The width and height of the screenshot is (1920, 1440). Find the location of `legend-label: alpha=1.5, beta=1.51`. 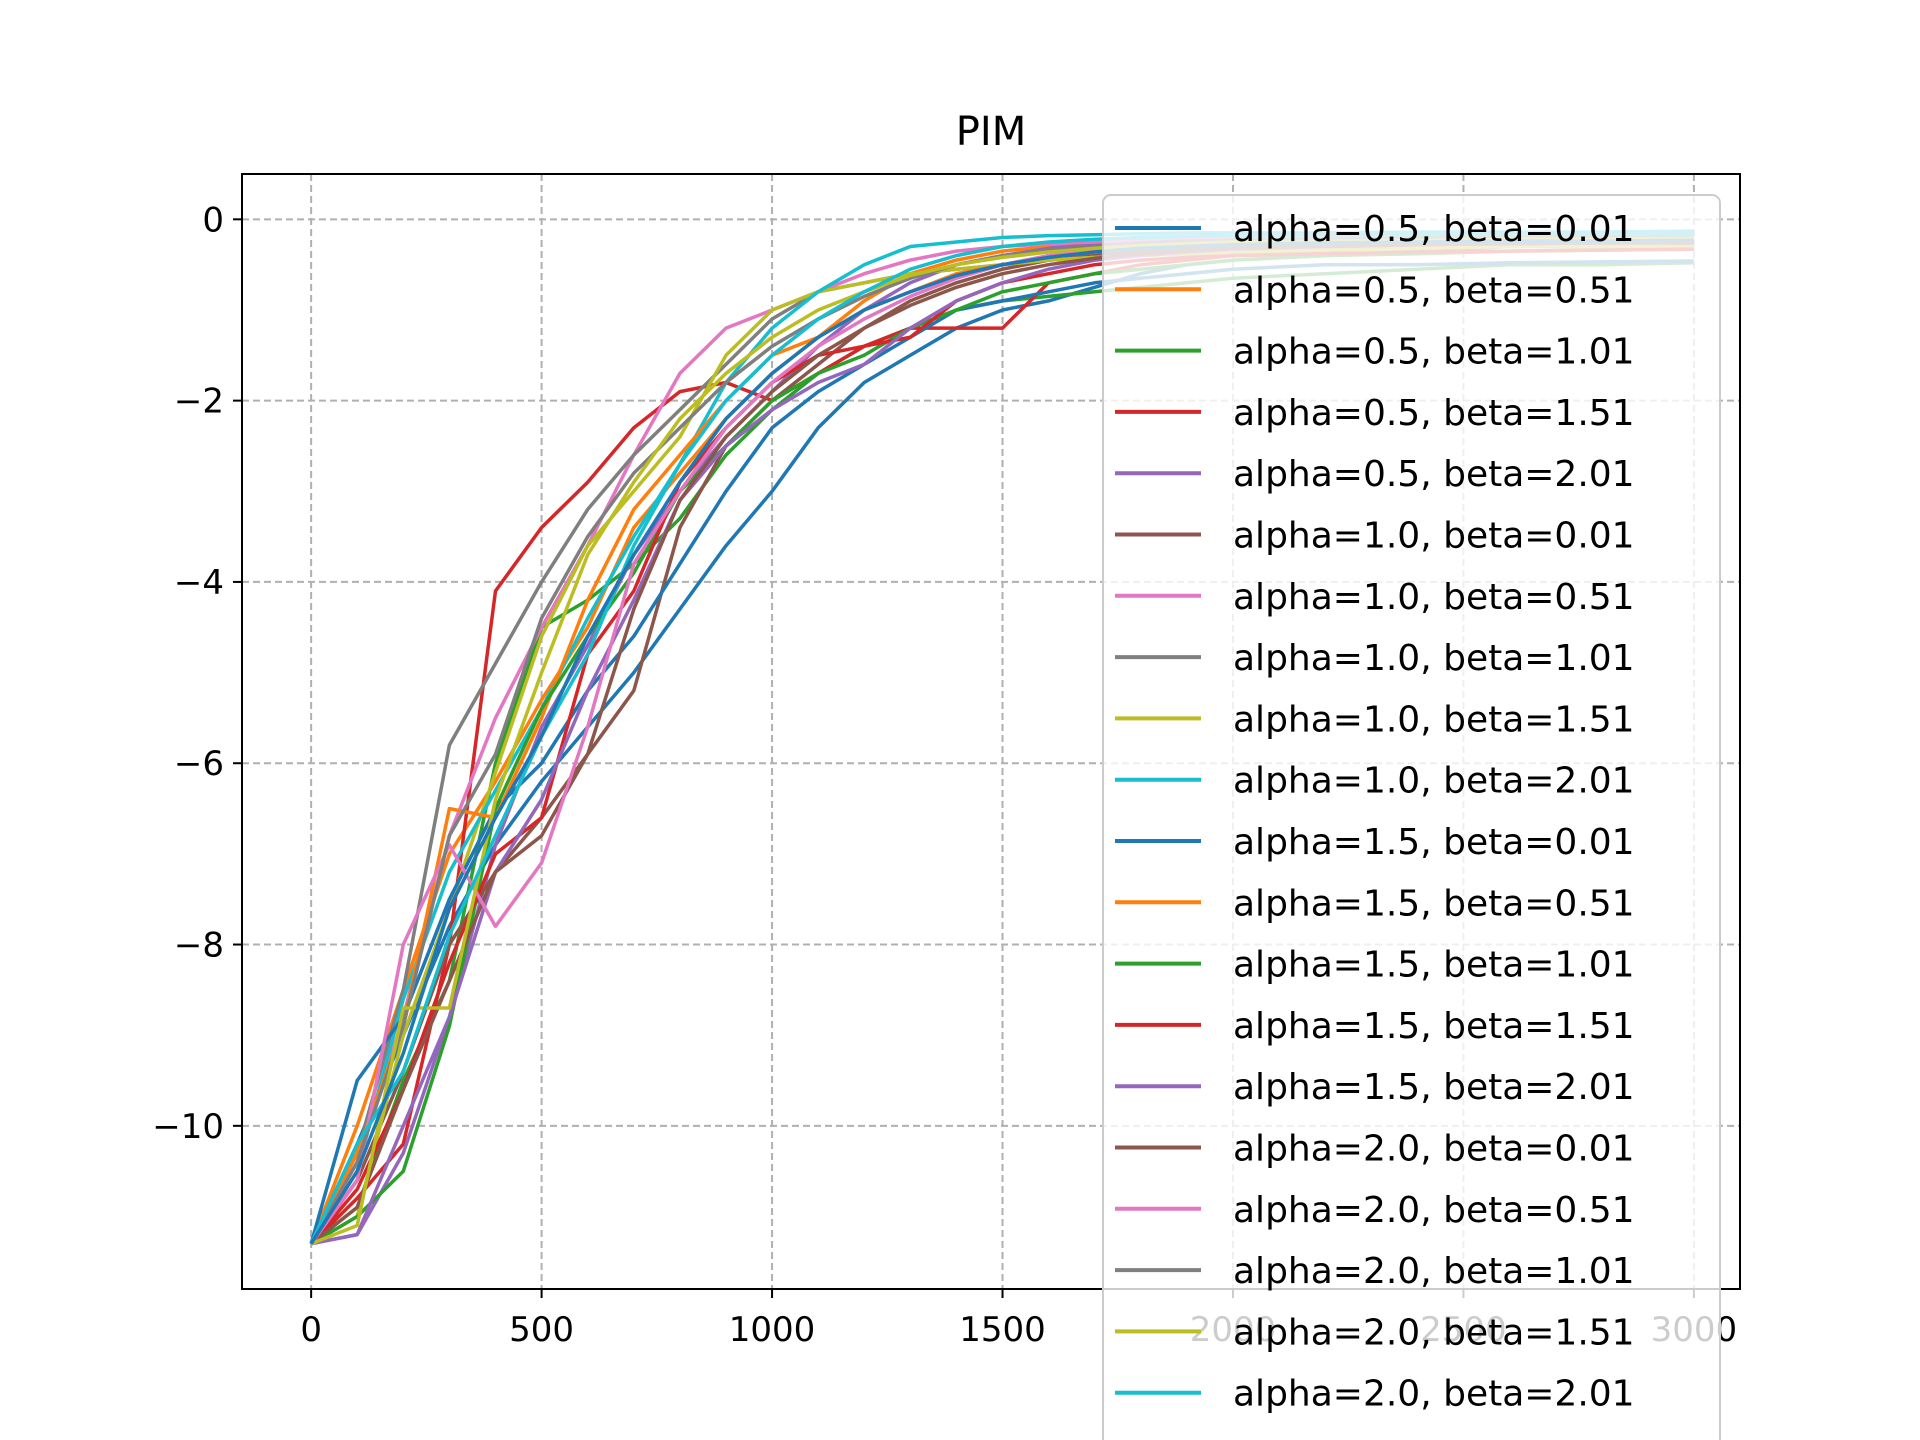

legend-label: alpha=1.5, beta=1.51 is located at coordinates (1434, 1026).